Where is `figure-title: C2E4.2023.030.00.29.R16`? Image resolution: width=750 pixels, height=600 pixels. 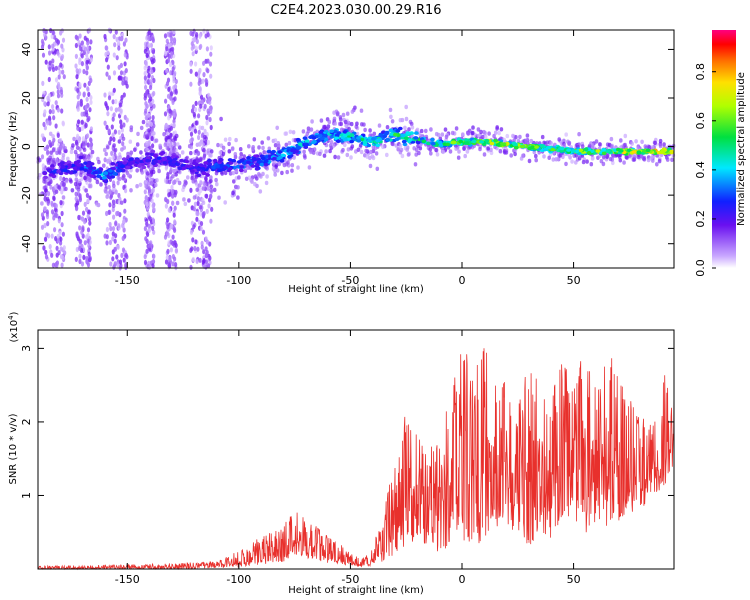
figure-title: C2E4.2023.030.00.29.R16 is located at coordinates (355, 10).